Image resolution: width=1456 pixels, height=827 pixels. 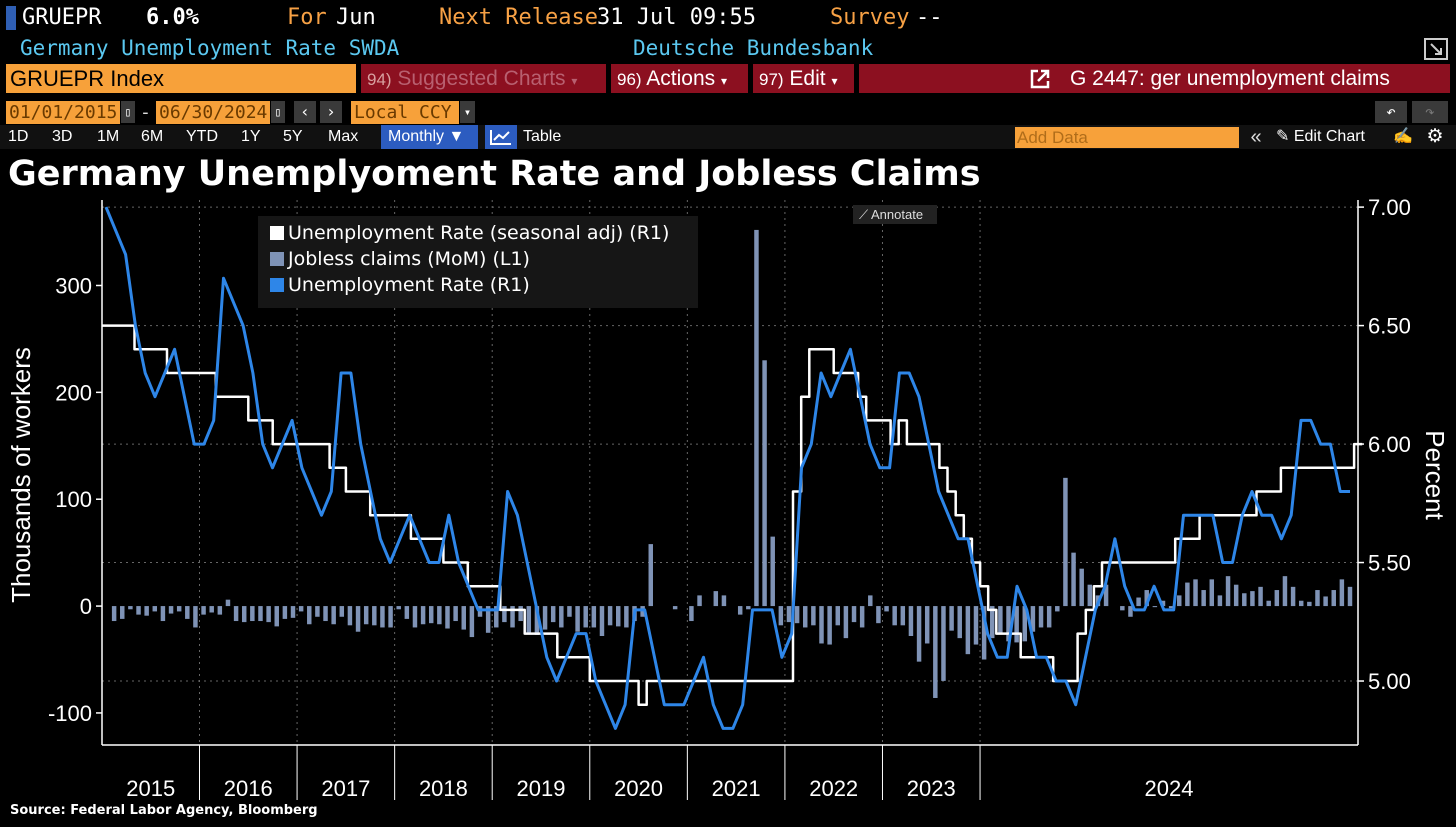 I want to click on range-max: Max, so click(x=343, y=136).